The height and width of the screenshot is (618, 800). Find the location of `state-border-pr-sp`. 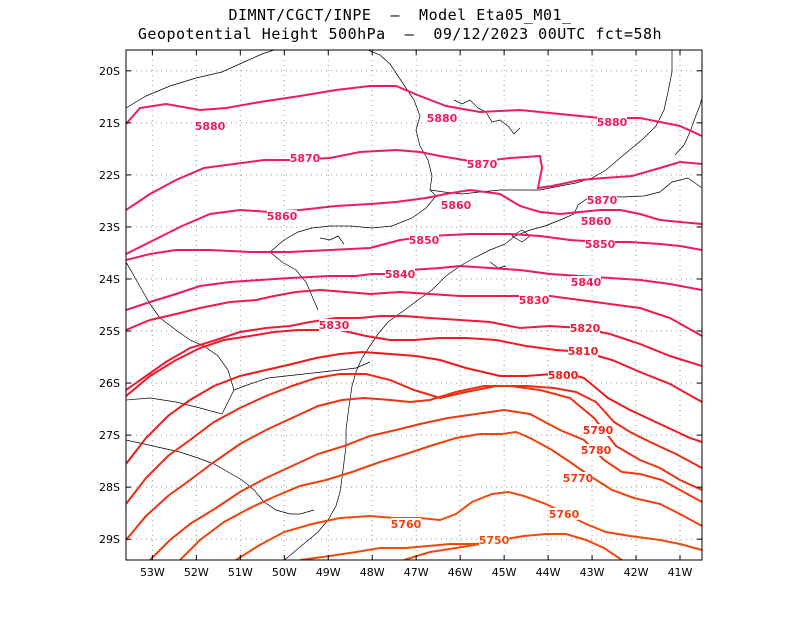

state-border-pr-sp is located at coordinates (353, 221).